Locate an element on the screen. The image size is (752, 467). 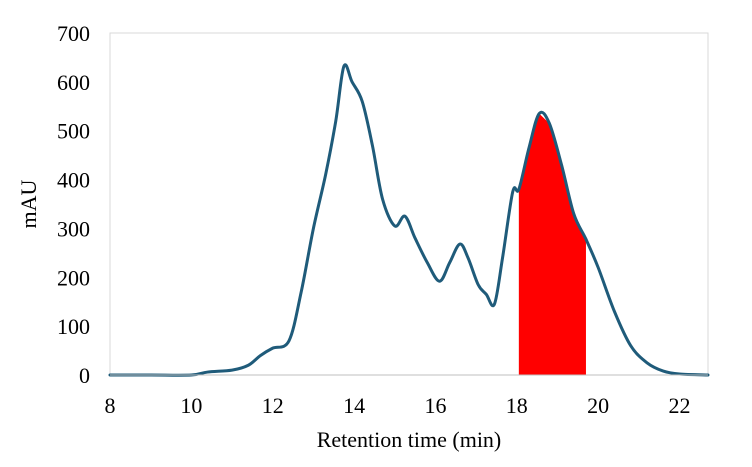
x-tick-label: 18 is located at coordinates (517, 405).